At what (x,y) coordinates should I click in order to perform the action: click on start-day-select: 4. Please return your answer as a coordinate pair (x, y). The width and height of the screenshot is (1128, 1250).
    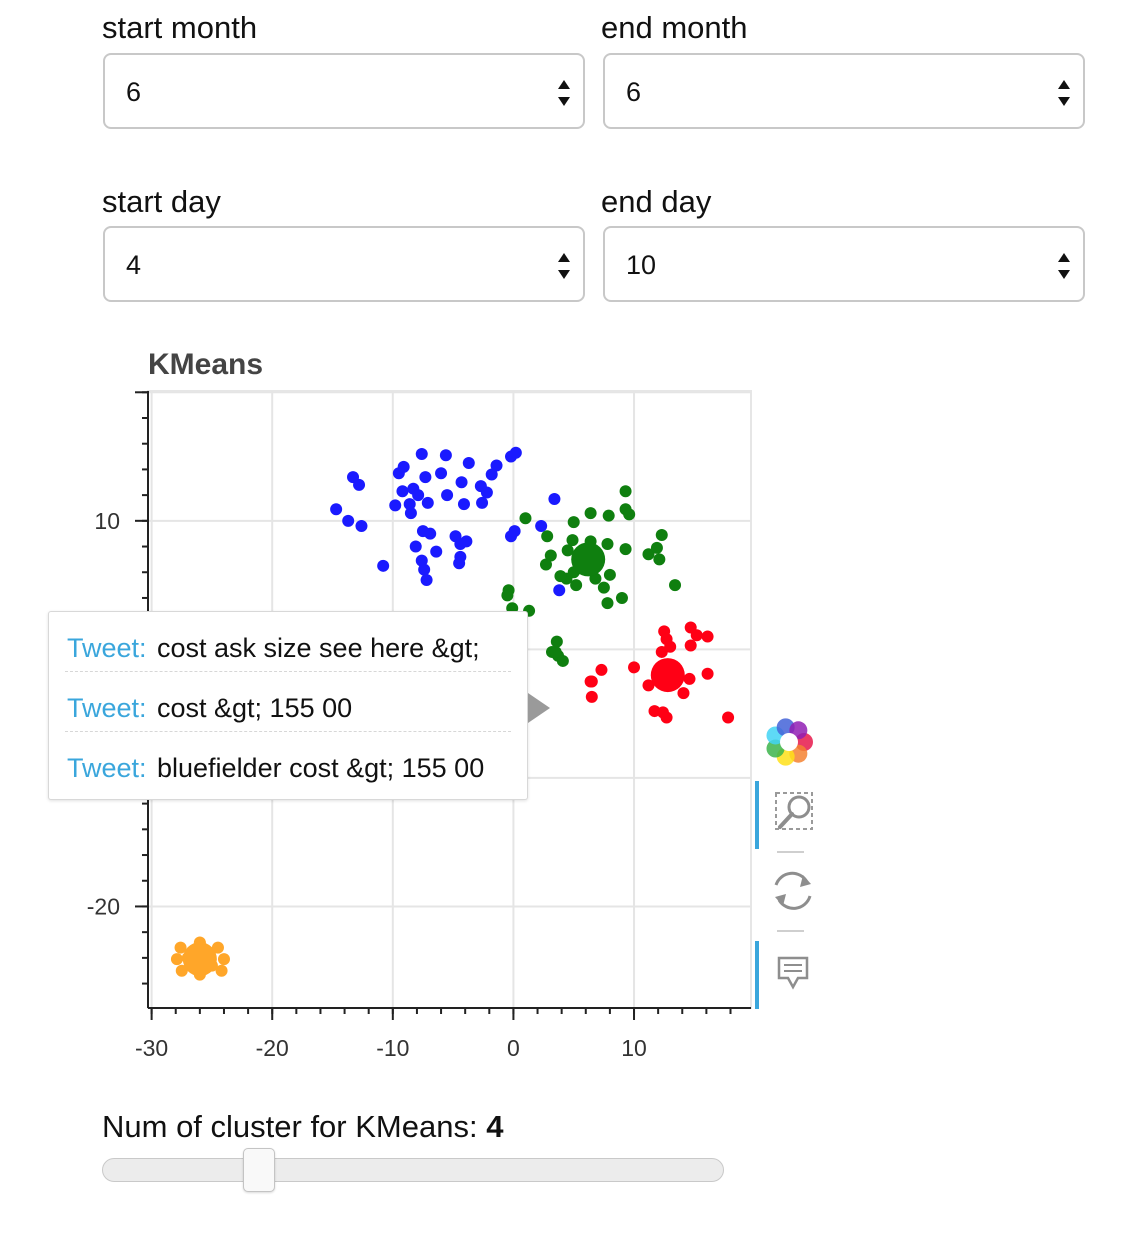
    Looking at the image, I should click on (344, 264).